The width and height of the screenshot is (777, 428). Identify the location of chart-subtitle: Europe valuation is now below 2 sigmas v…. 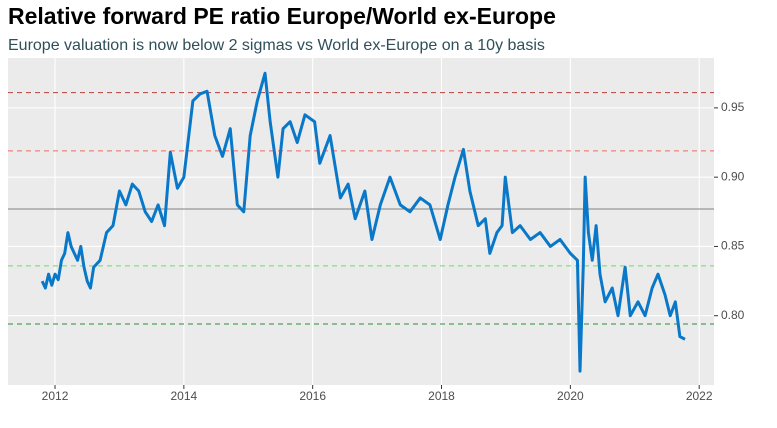
(276, 45).